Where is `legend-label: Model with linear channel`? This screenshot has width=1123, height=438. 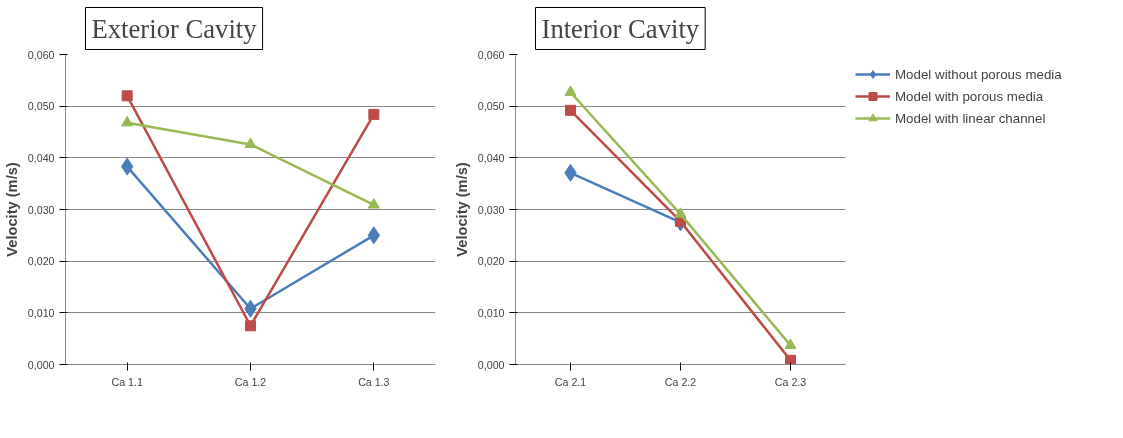 legend-label: Model with linear channel is located at coordinates (970, 118).